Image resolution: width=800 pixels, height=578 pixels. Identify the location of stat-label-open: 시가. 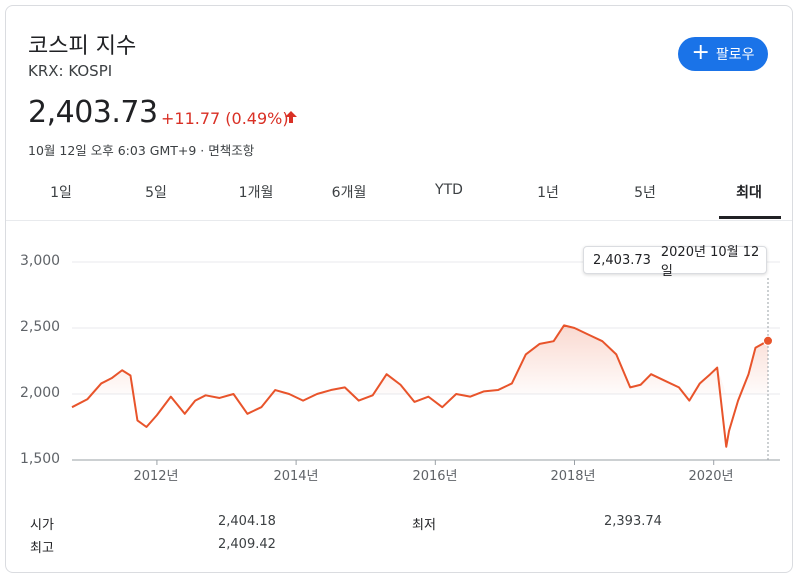
(42, 525).